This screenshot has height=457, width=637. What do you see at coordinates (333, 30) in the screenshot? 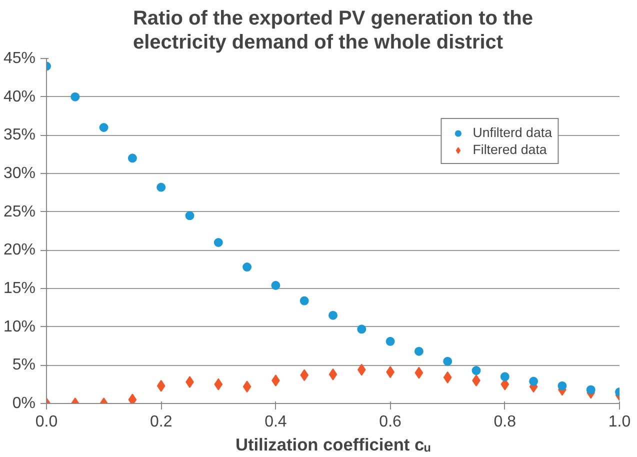
I see `chart-title: Ratio of the exported PV generation to the electricity demand of the whole district` at bounding box center [333, 30].